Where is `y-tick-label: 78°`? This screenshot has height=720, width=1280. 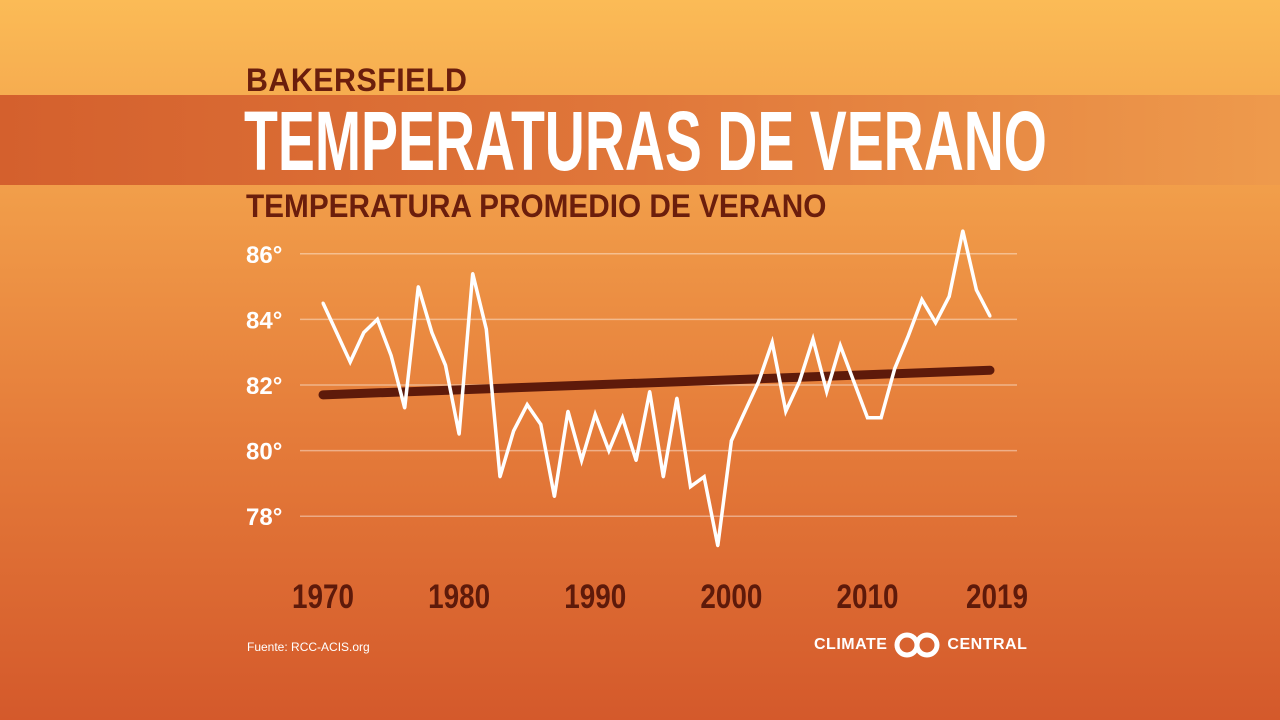
y-tick-label: 78° is located at coordinates (264, 517).